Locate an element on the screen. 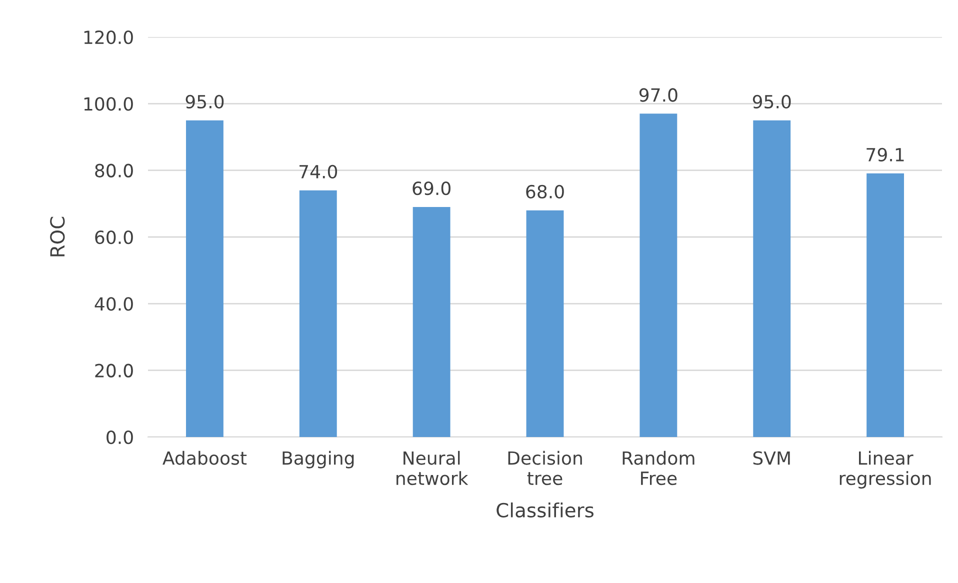 The width and height of the screenshot is (958, 583). y-axis-title: ROC is located at coordinates (57, 236).